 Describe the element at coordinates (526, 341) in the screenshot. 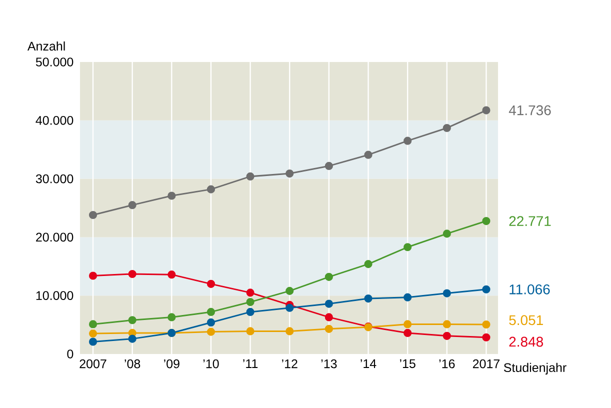

I see `data-label: 2.848` at that location.